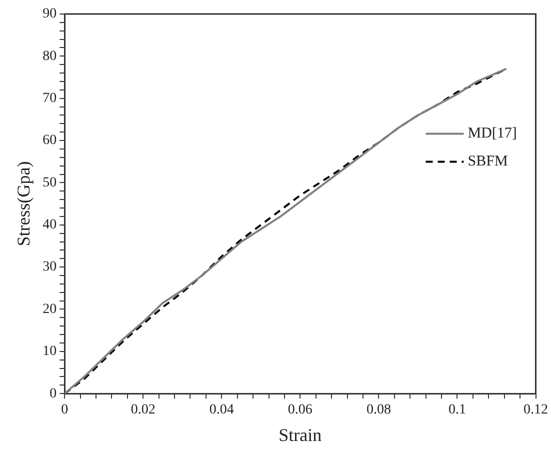 This screenshot has width=551, height=455. What do you see at coordinates (24, 203) in the screenshot?
I see `y-axis-title: Stress(Gpa)` at bounding box center [24, 203].